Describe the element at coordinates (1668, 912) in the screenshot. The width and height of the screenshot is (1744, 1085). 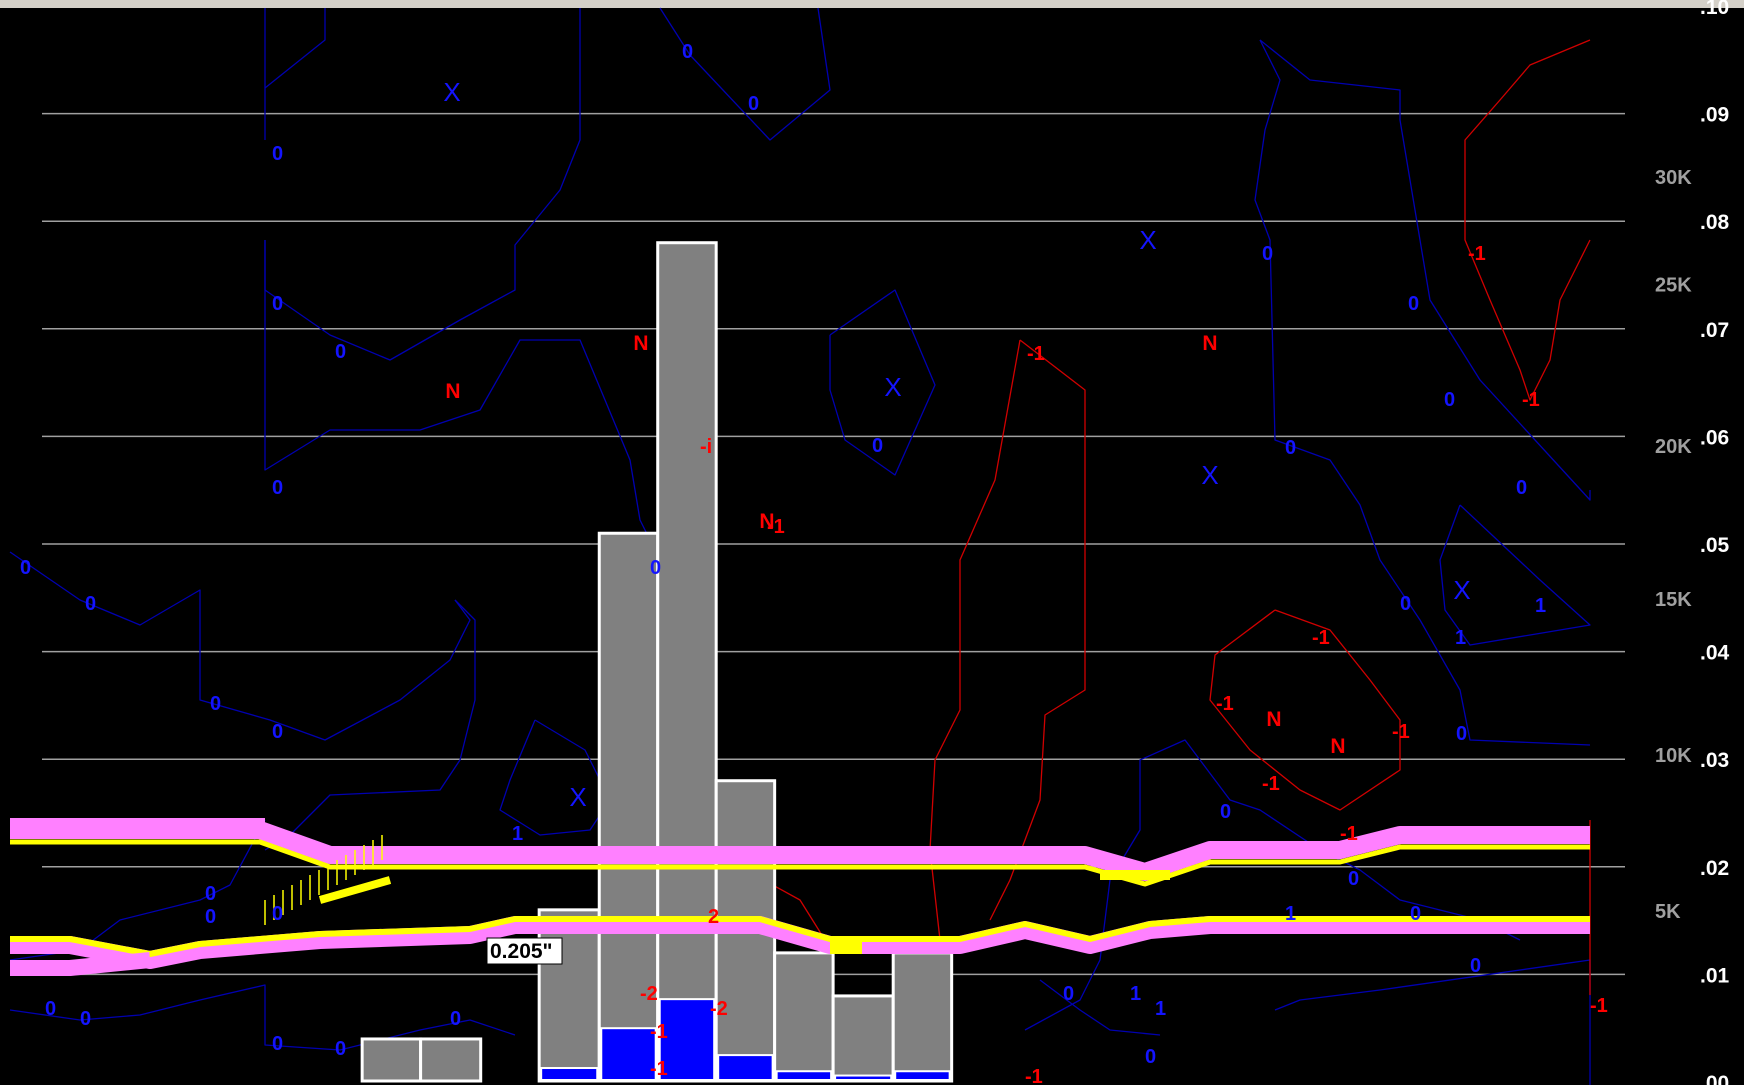
I see `altitude-tick-label: 5K` at that location.